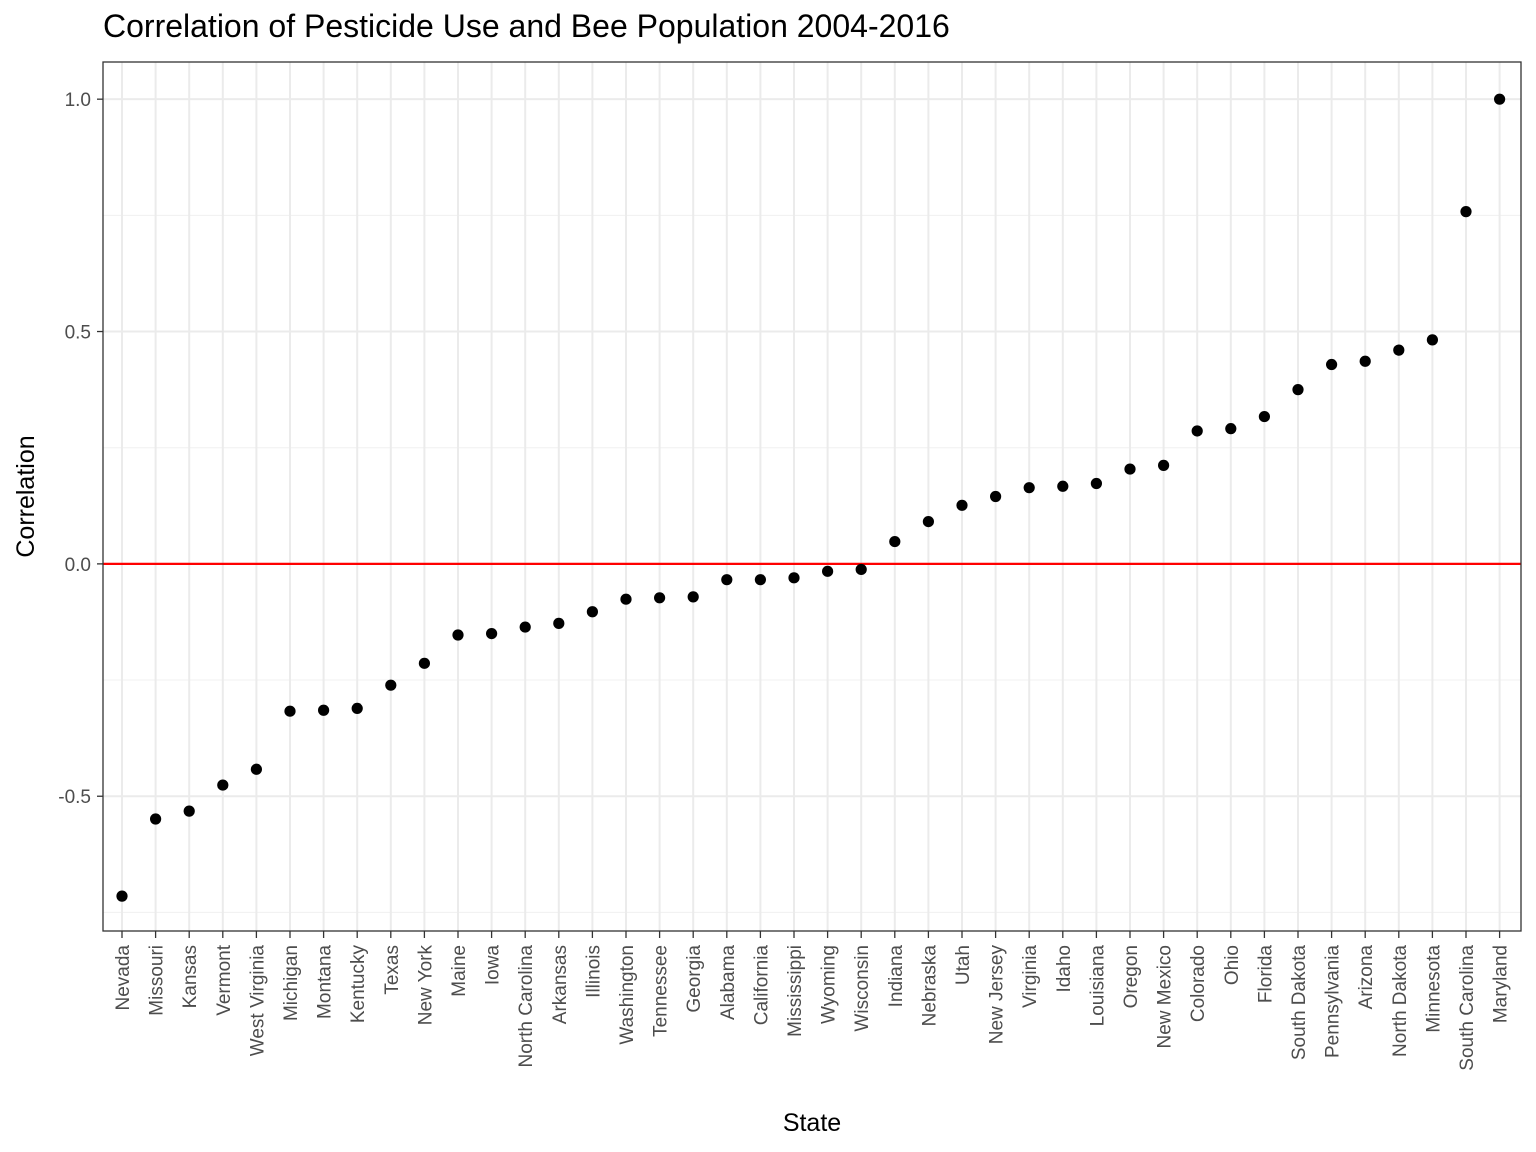  I want to click on x-tick-label: North Dakota, so click(1400, 1001).